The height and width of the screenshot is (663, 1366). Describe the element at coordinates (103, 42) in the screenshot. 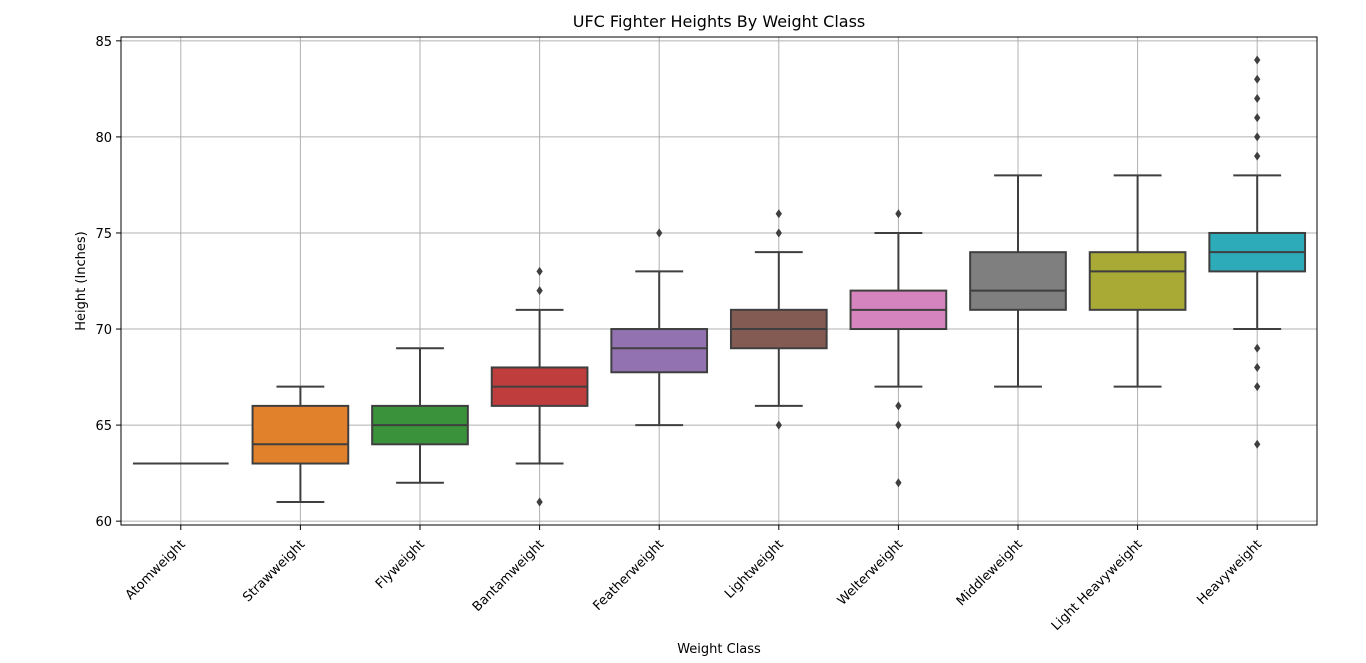

I see `y-tick-label: 85` at that location.